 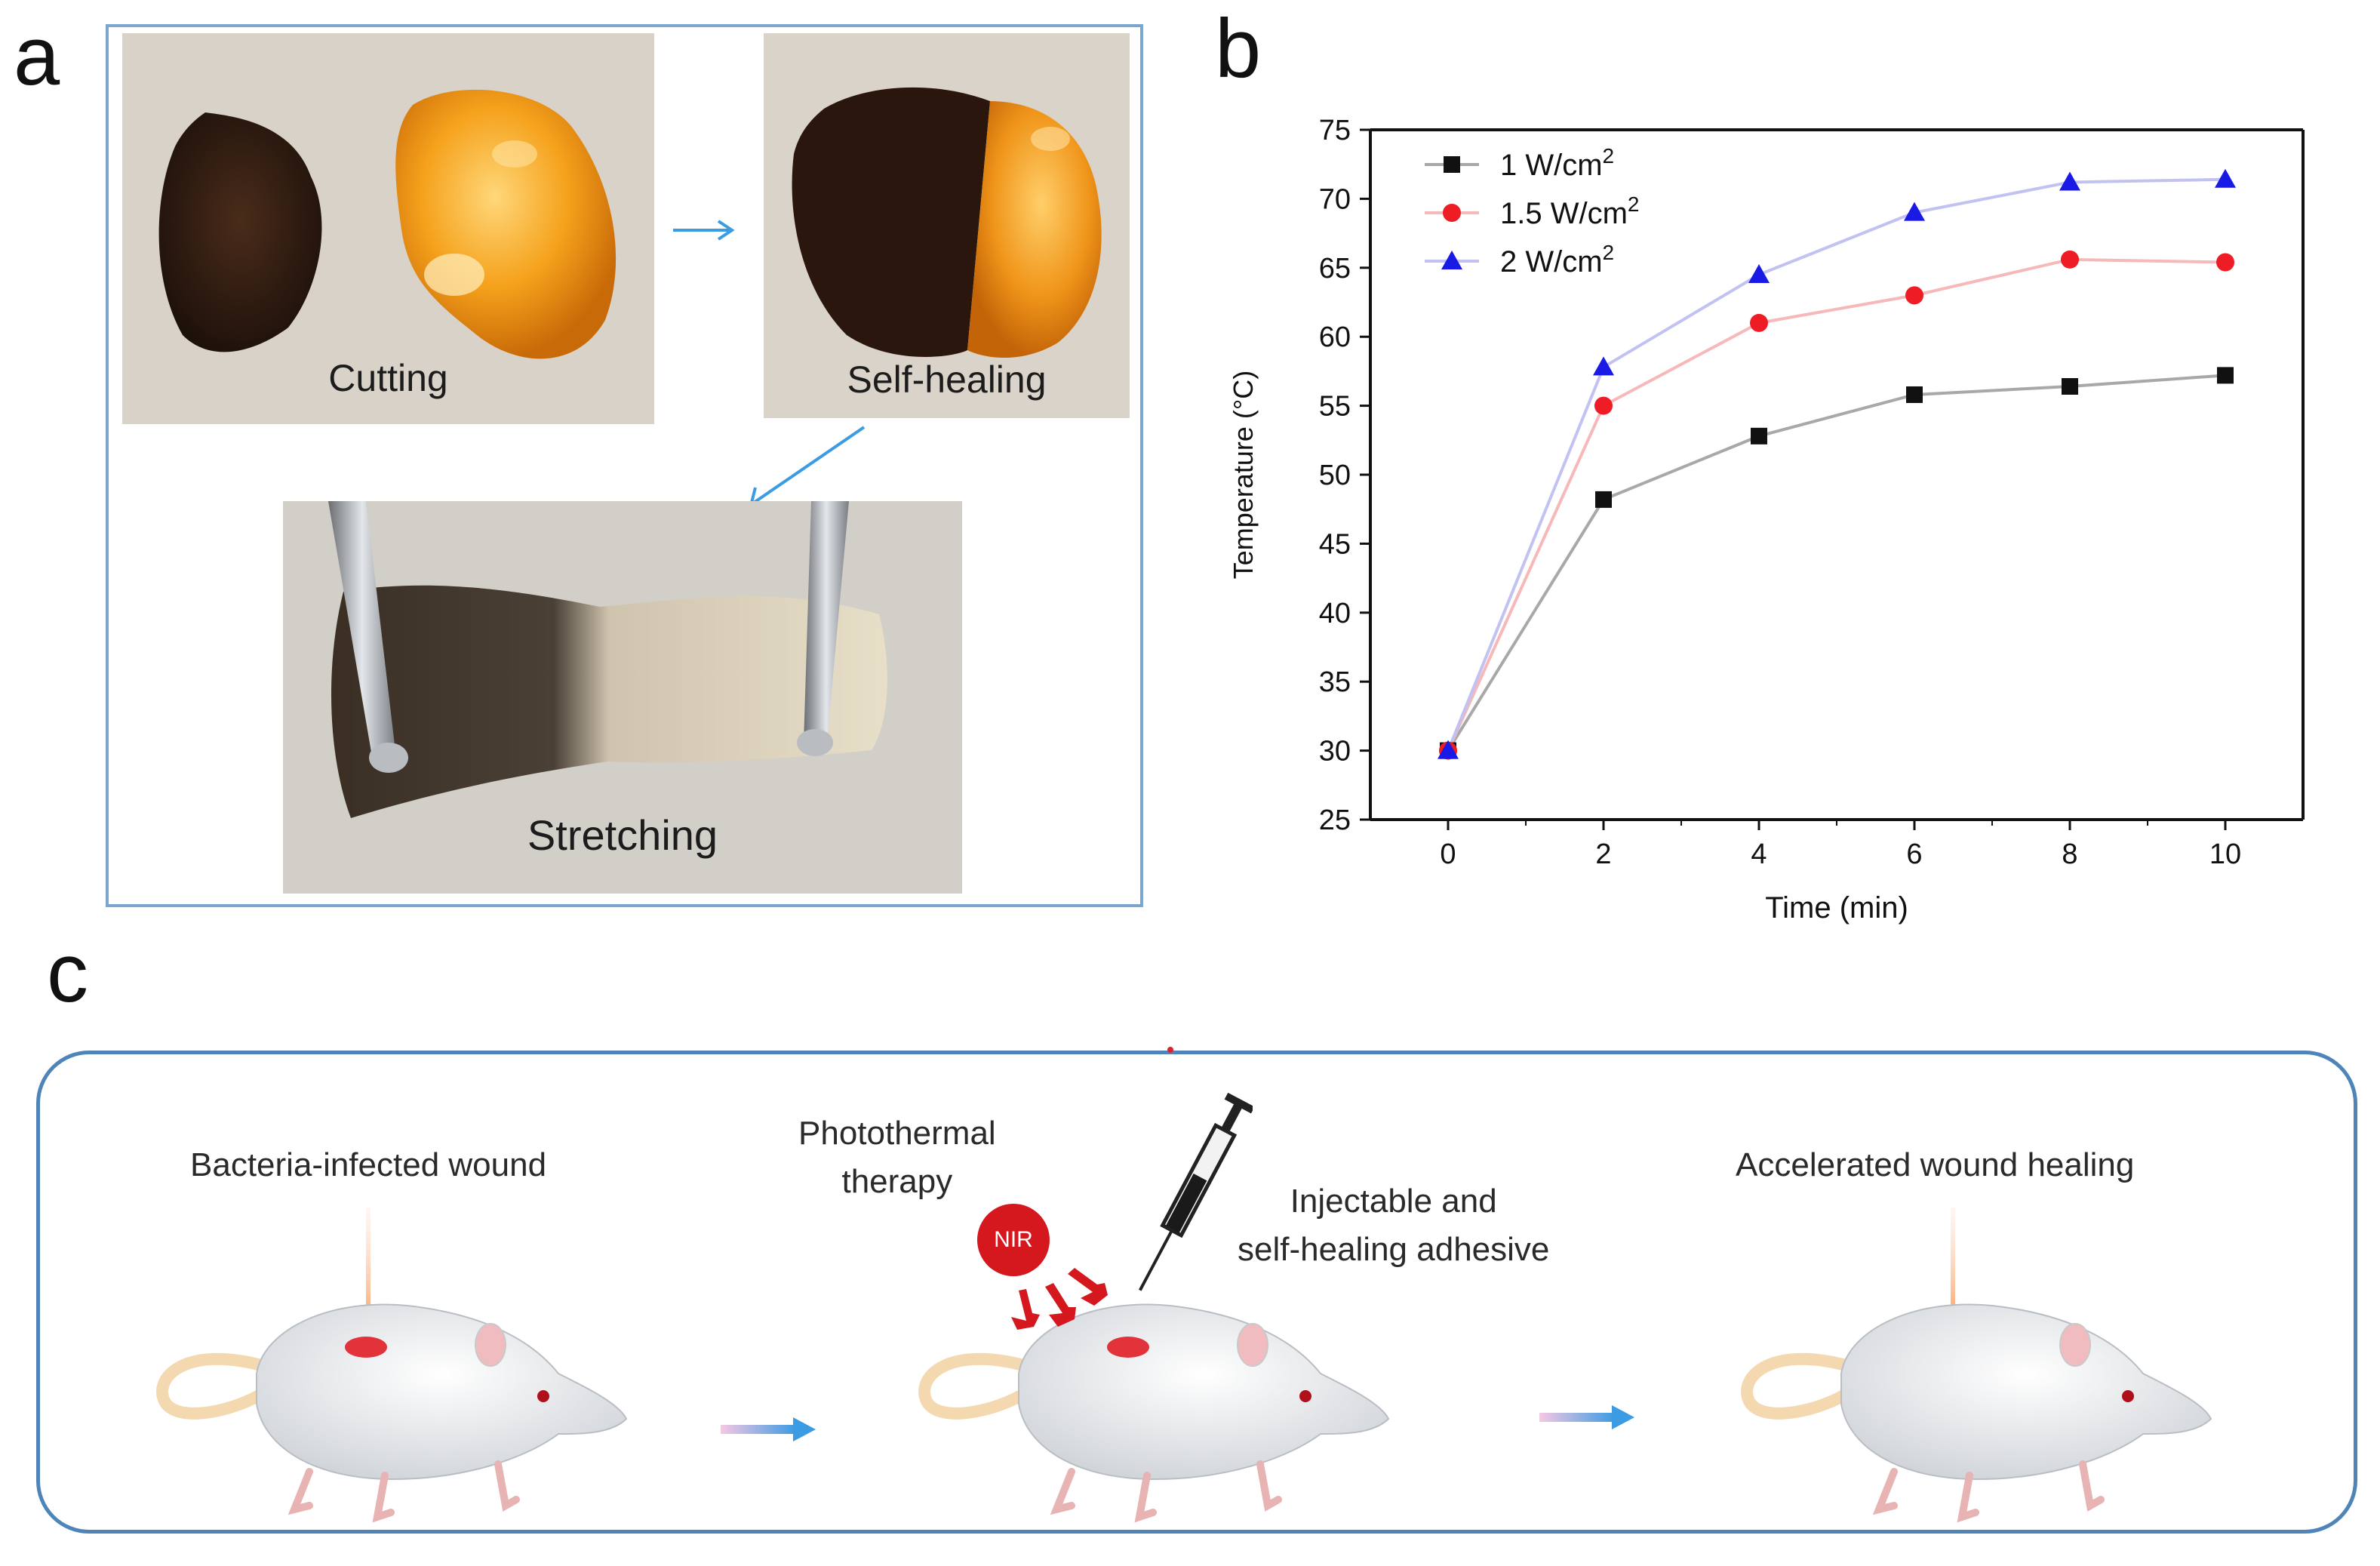 I want to click on injectable-label: Injectable and self-healing adhesive, so click(x=1393, y=1225).